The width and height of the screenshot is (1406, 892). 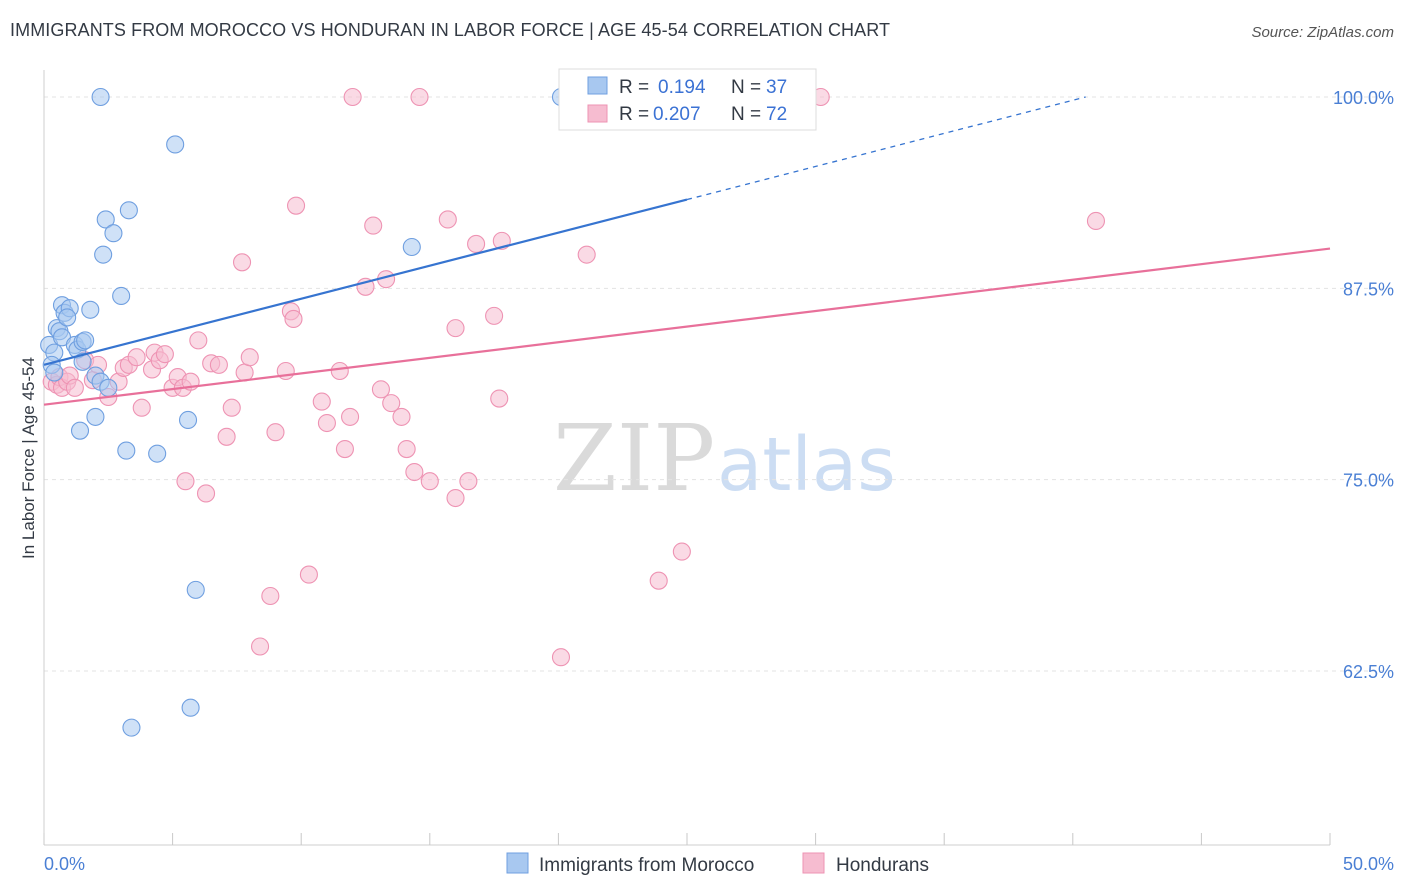 What do you see at coordinates (1368, 864) in the screenshot?
I see `x-tick-label-max: 50.0%` at bounding box center [1368, 864].